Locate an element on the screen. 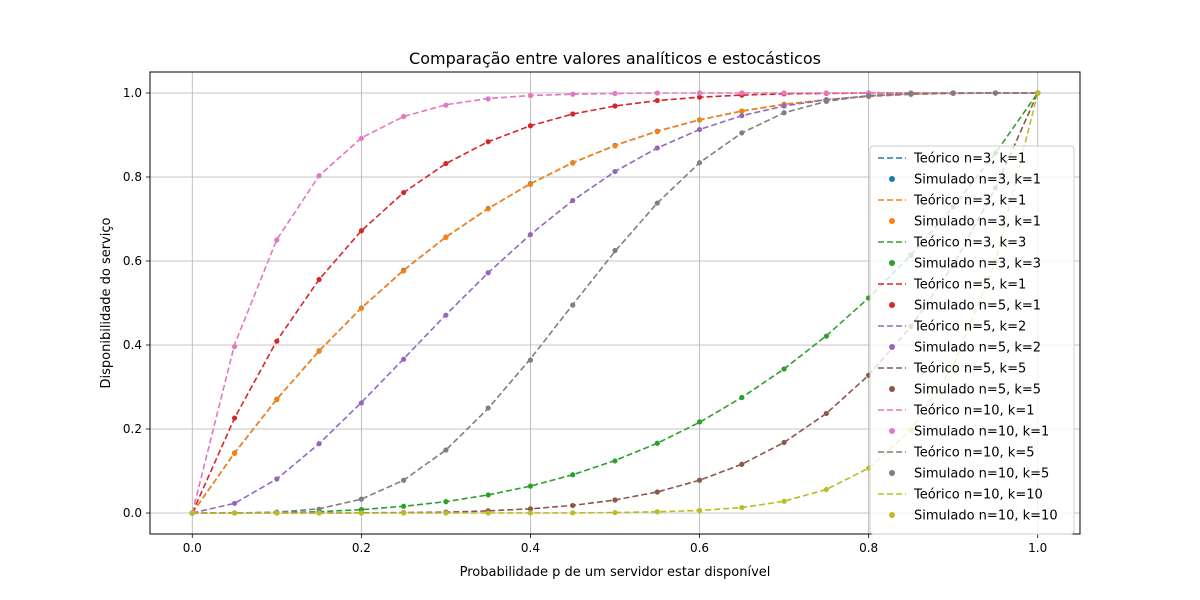 The height and width of the screenshot is (600, 1200). y-tick-label: 0.2 is located at coordinates (132, 429).